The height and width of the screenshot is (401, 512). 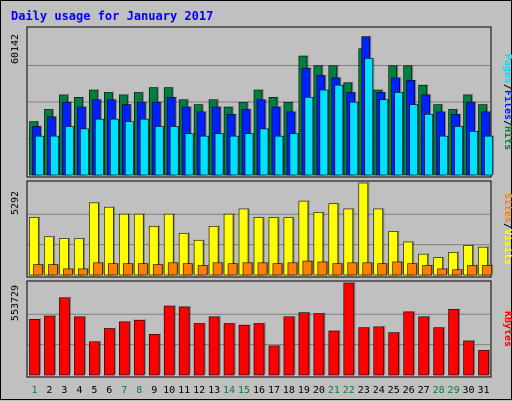 I want to click on x-tick-label-day-3: 3, so click(x=64, y=390).